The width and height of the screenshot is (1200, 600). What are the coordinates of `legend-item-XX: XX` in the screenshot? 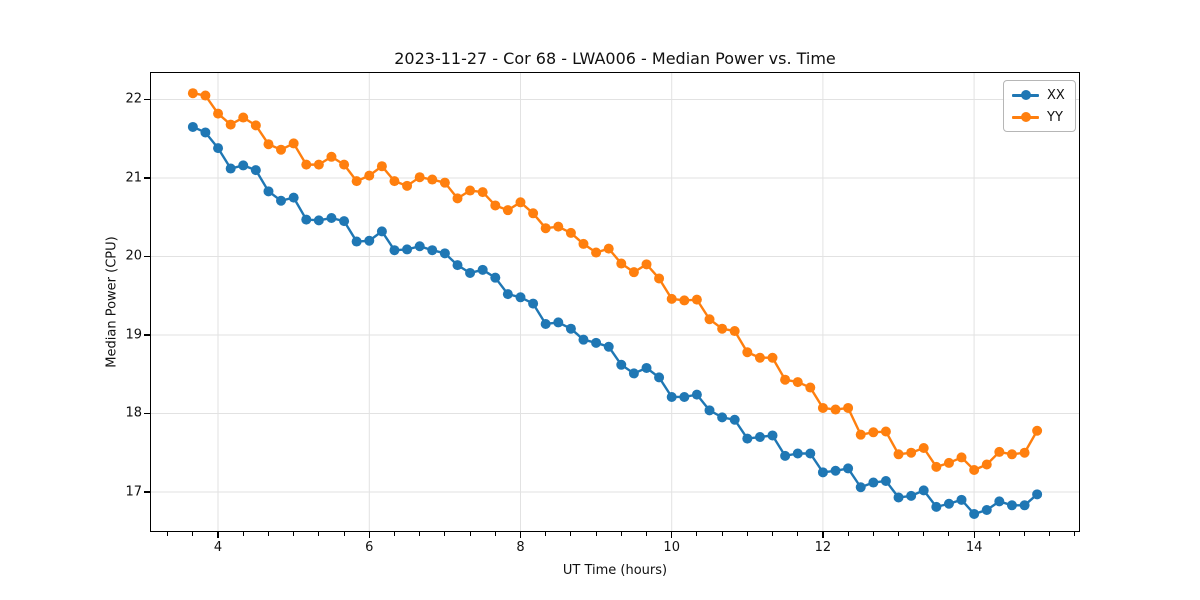 It's located at (1038, 95).